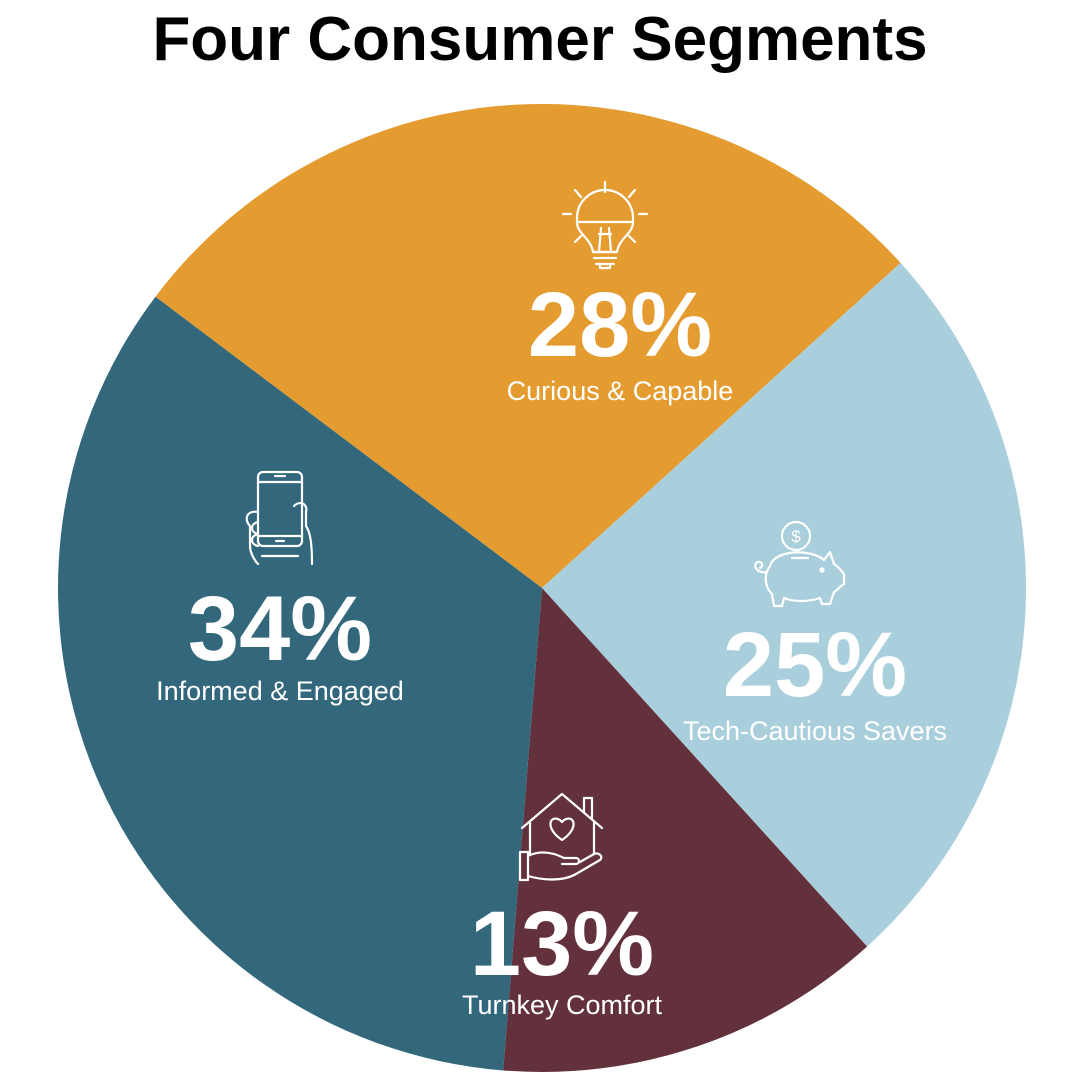 This screenshot has height=1080, width=1080. I want to click on slice-label-curious-capable: Curious & Capable, so click(620, 391).